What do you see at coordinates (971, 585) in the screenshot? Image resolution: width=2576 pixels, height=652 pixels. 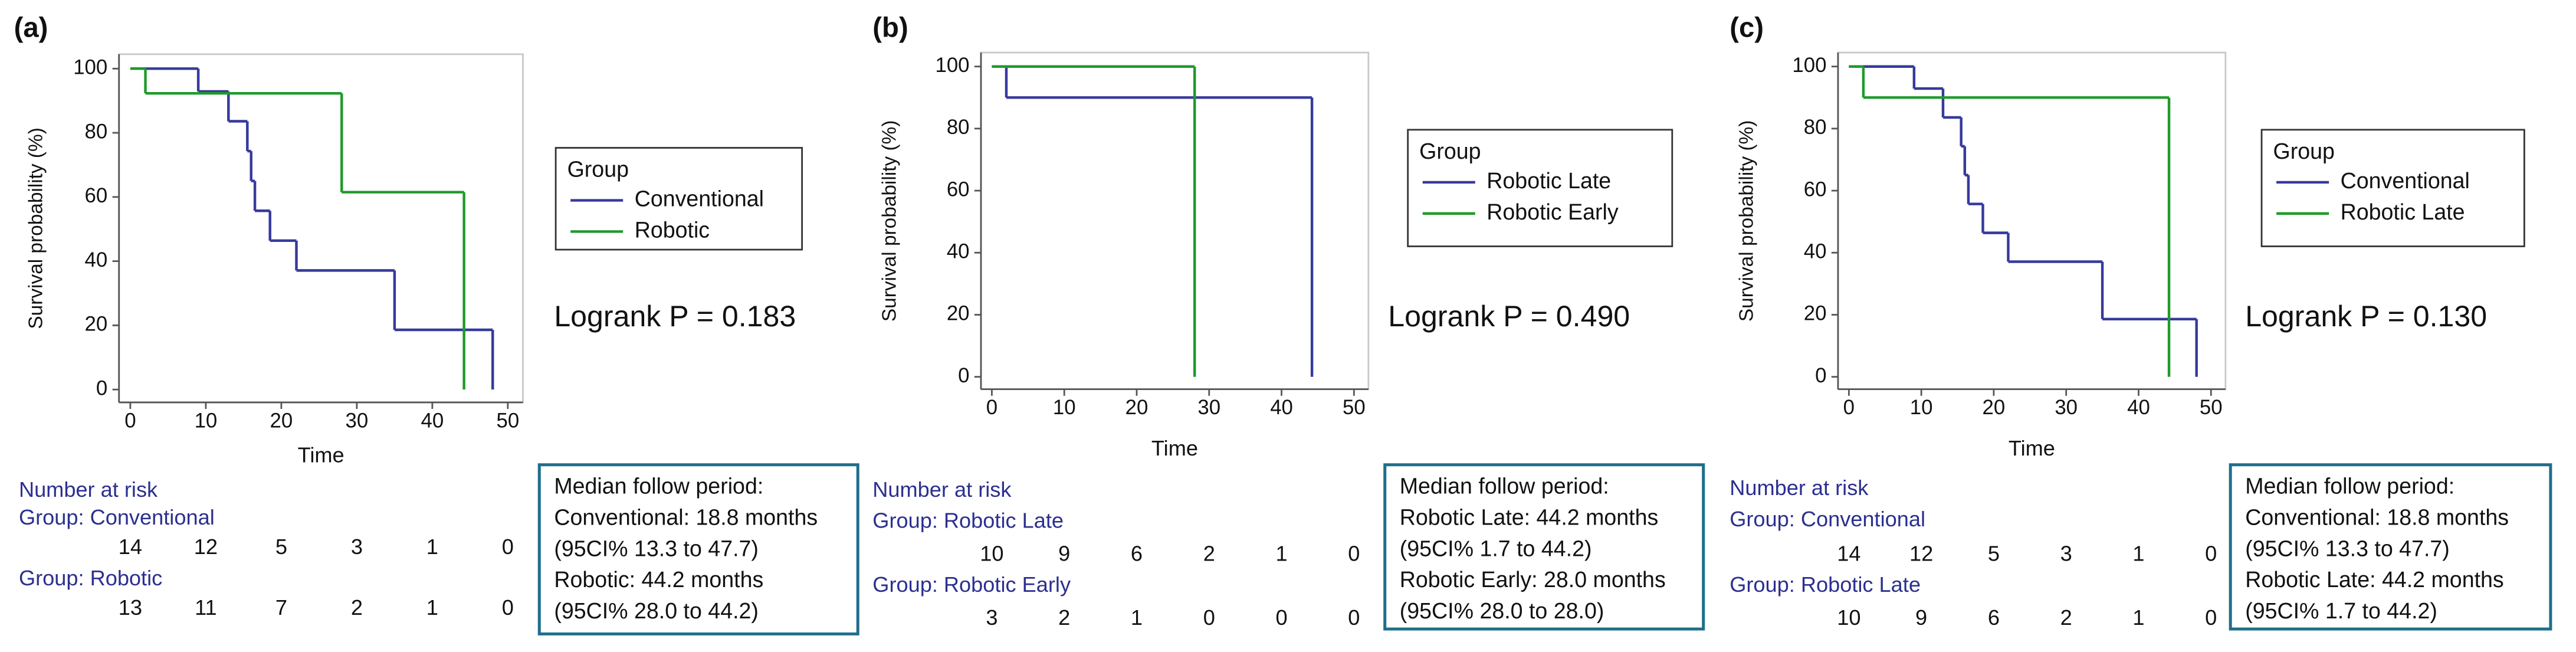 I see `risk-group-label: Group: Robotic Early` at bounding box center [971, 585].